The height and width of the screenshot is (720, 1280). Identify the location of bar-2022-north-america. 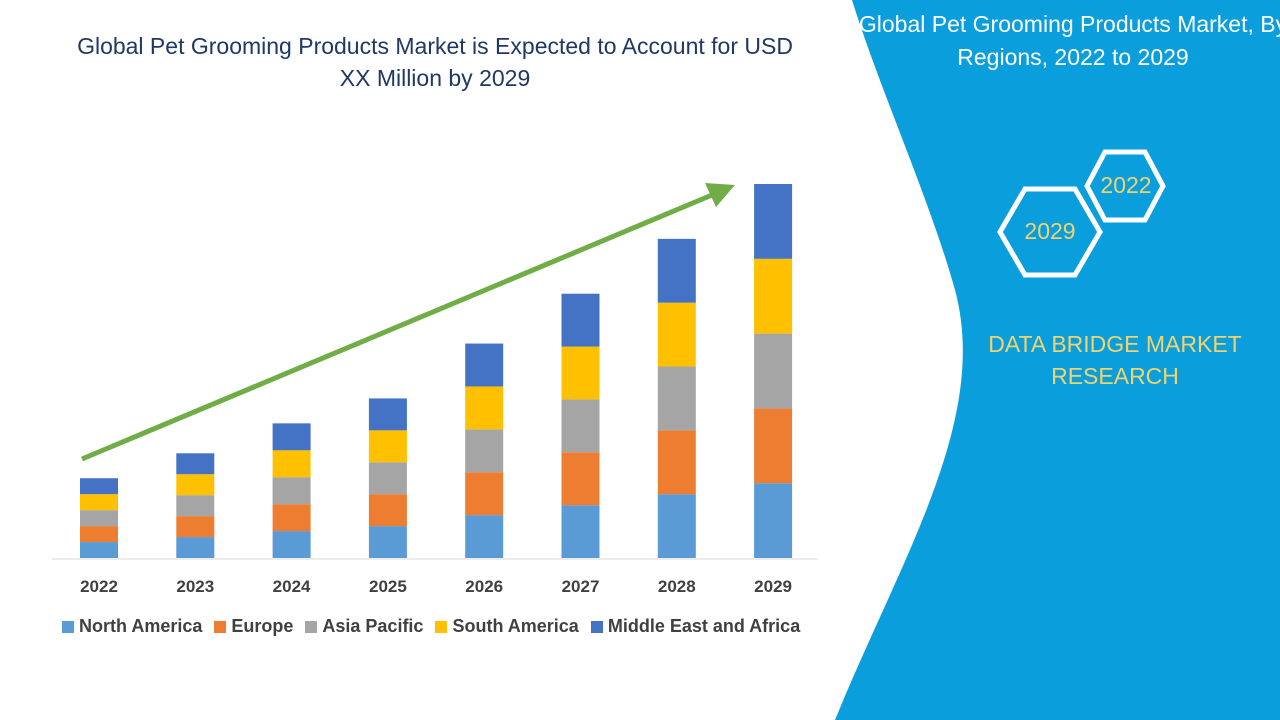
(99, 550).